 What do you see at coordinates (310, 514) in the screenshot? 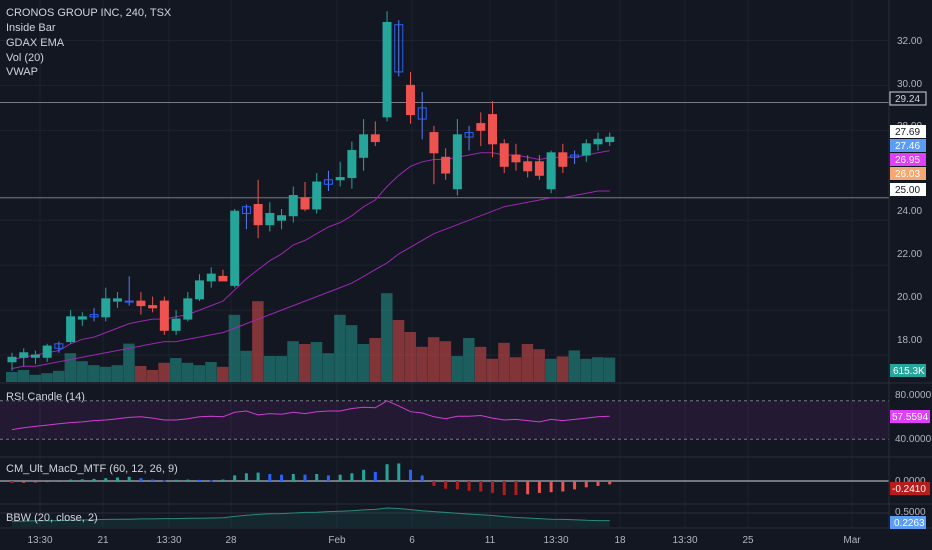
I see `bbw-line` at bounding box center [310, 514].